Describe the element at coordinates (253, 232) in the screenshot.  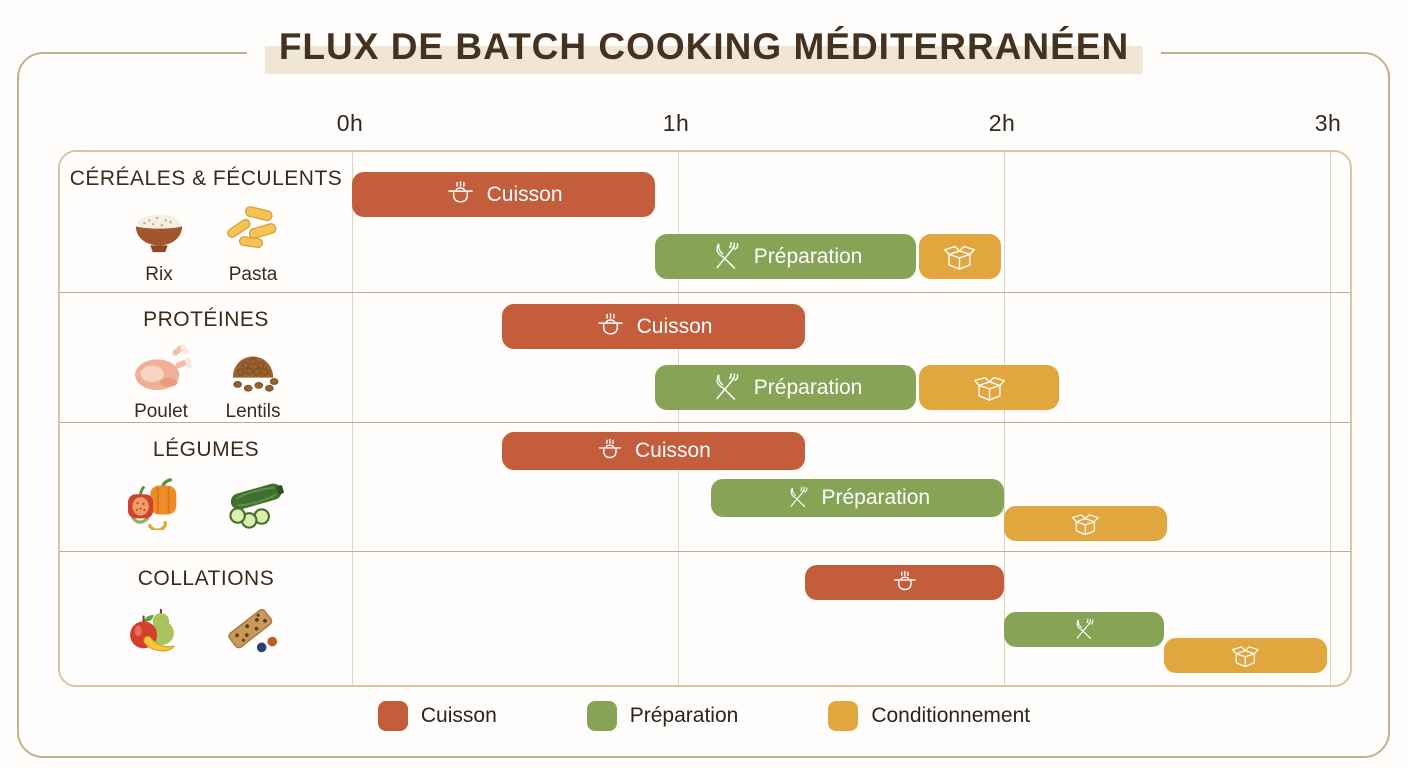
I see `pasta-icon` at that location.